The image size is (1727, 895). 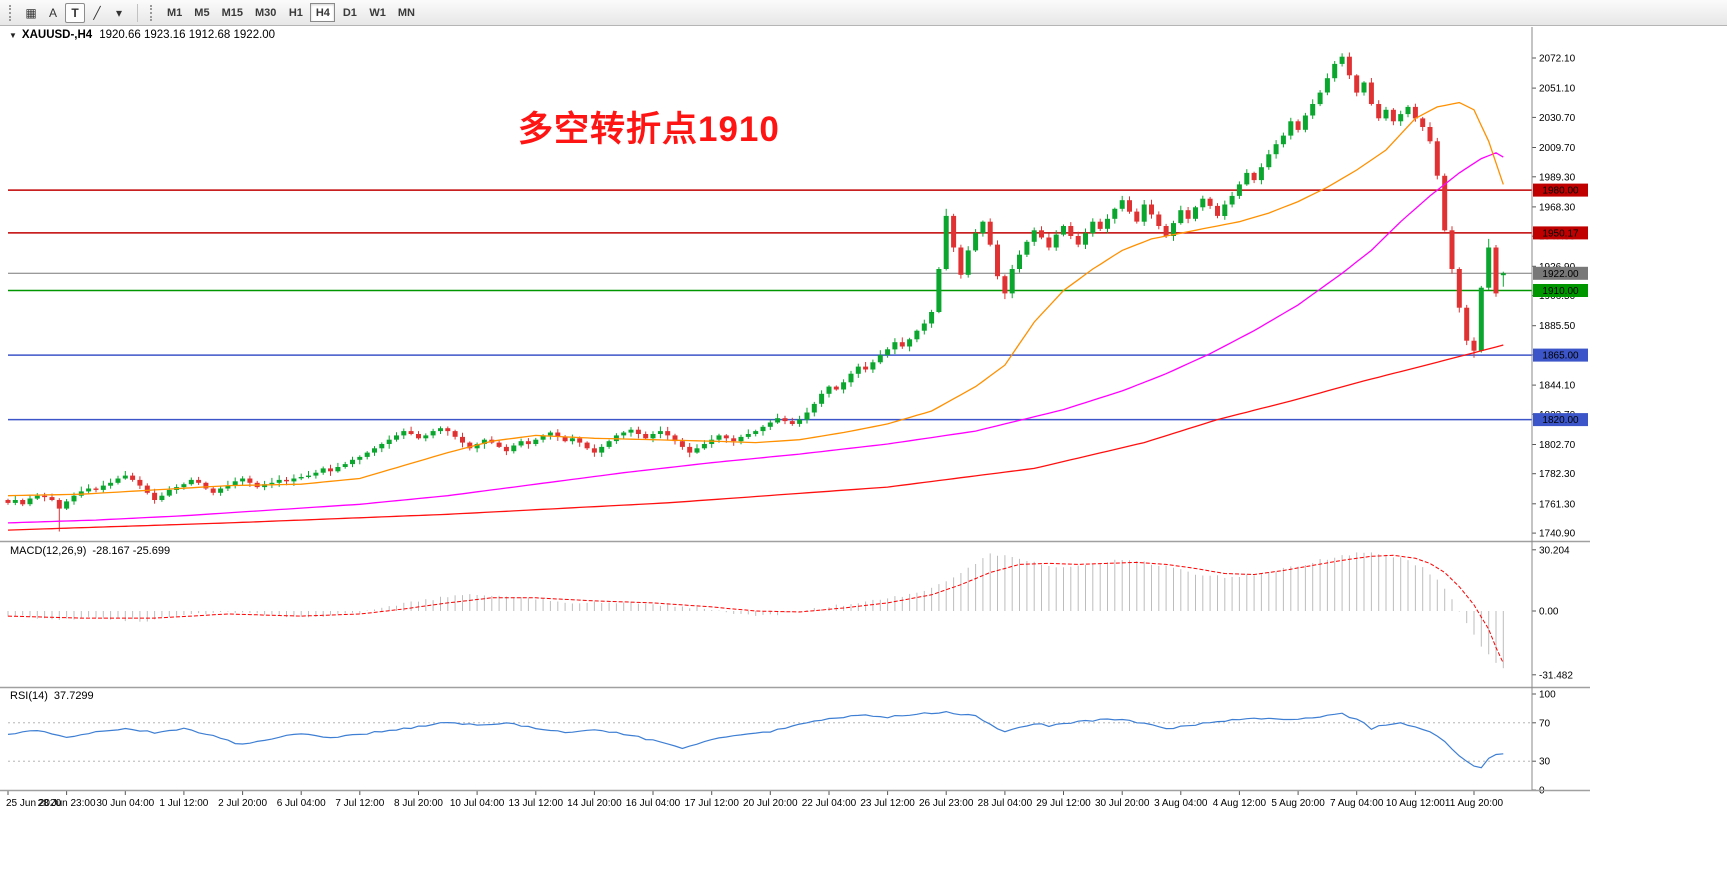 What do you see at coordinates (183, 803) in the screenshot?
I see `svg-text: 1 Jul 12:00` at bounding box center [183, 803].